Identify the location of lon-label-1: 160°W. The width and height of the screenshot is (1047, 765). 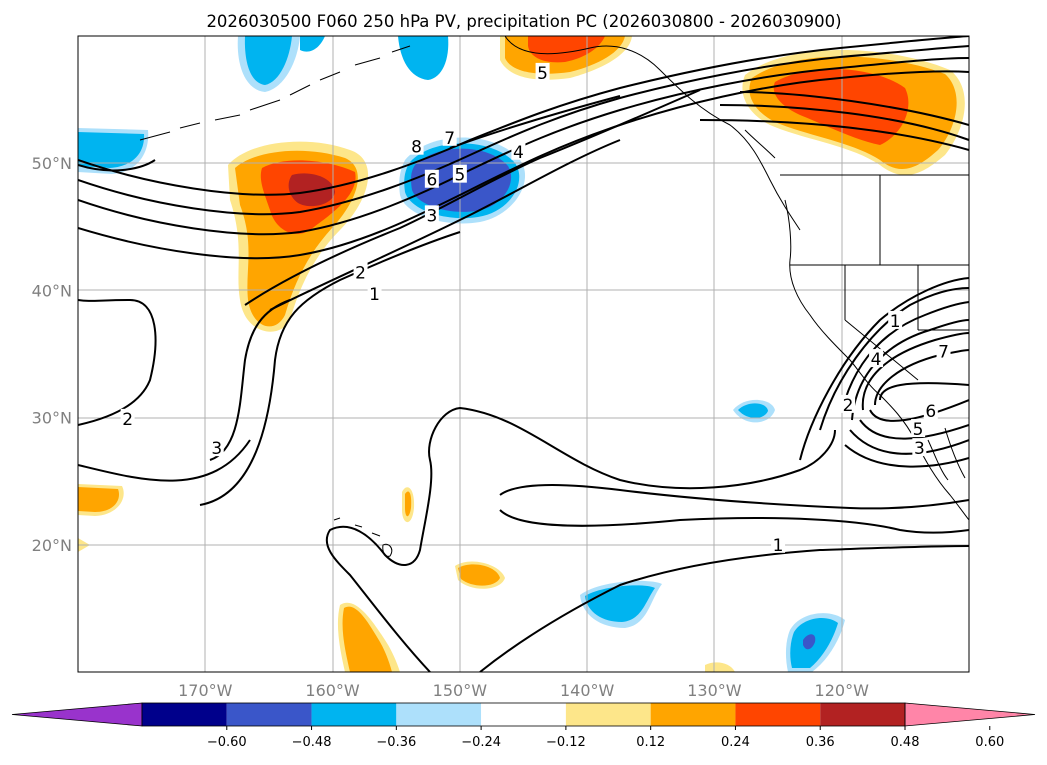
(332, 690).